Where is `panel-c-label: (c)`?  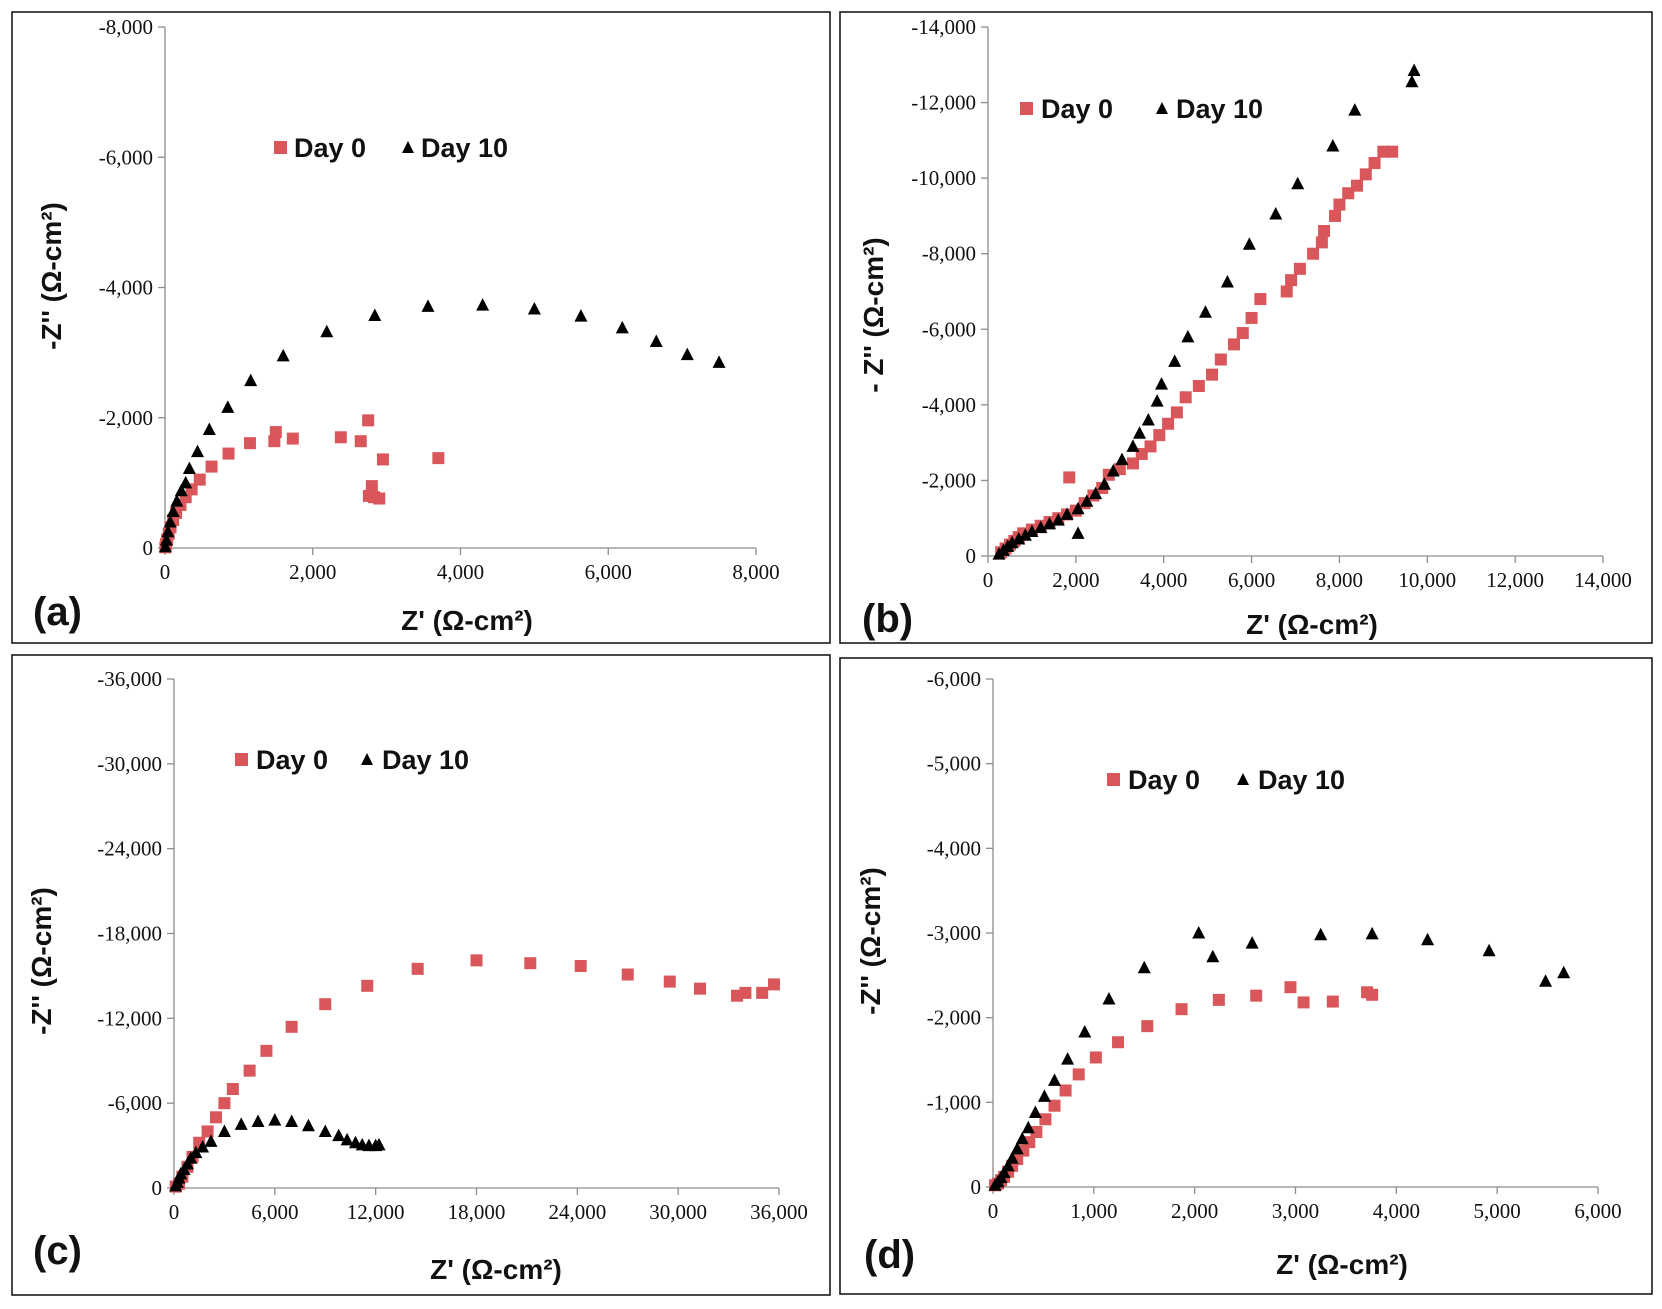 panel-c-label: (c) is located at coordinates (57, 1251).